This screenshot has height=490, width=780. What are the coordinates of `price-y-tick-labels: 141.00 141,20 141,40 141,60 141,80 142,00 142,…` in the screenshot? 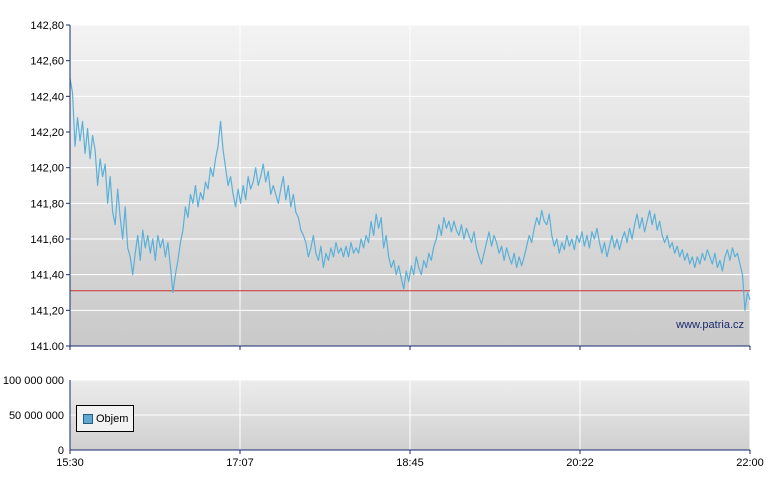 It's located at (47, 186).